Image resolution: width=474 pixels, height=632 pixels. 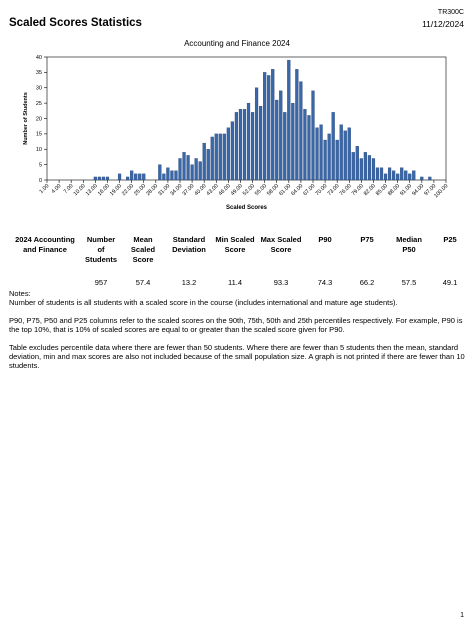 I want to click on y-tick-label: 40, so click(x=39, y=58).